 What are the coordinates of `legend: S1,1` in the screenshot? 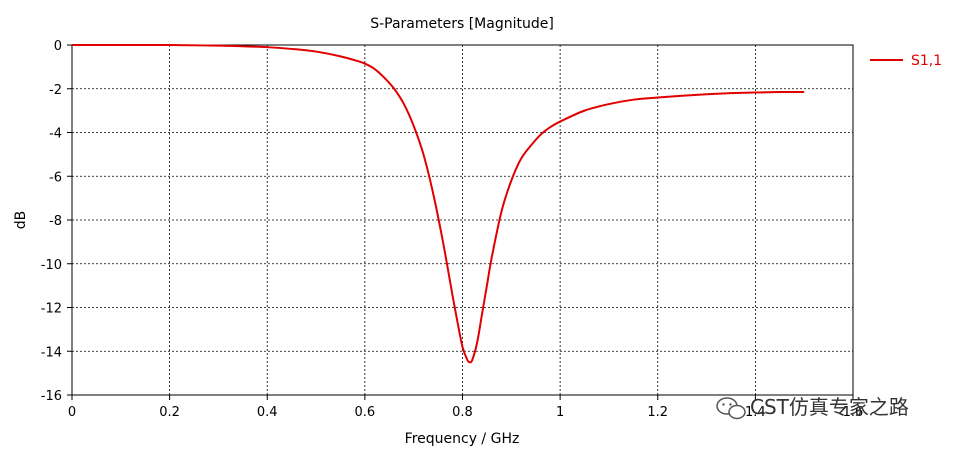 It's located at (906, 61).